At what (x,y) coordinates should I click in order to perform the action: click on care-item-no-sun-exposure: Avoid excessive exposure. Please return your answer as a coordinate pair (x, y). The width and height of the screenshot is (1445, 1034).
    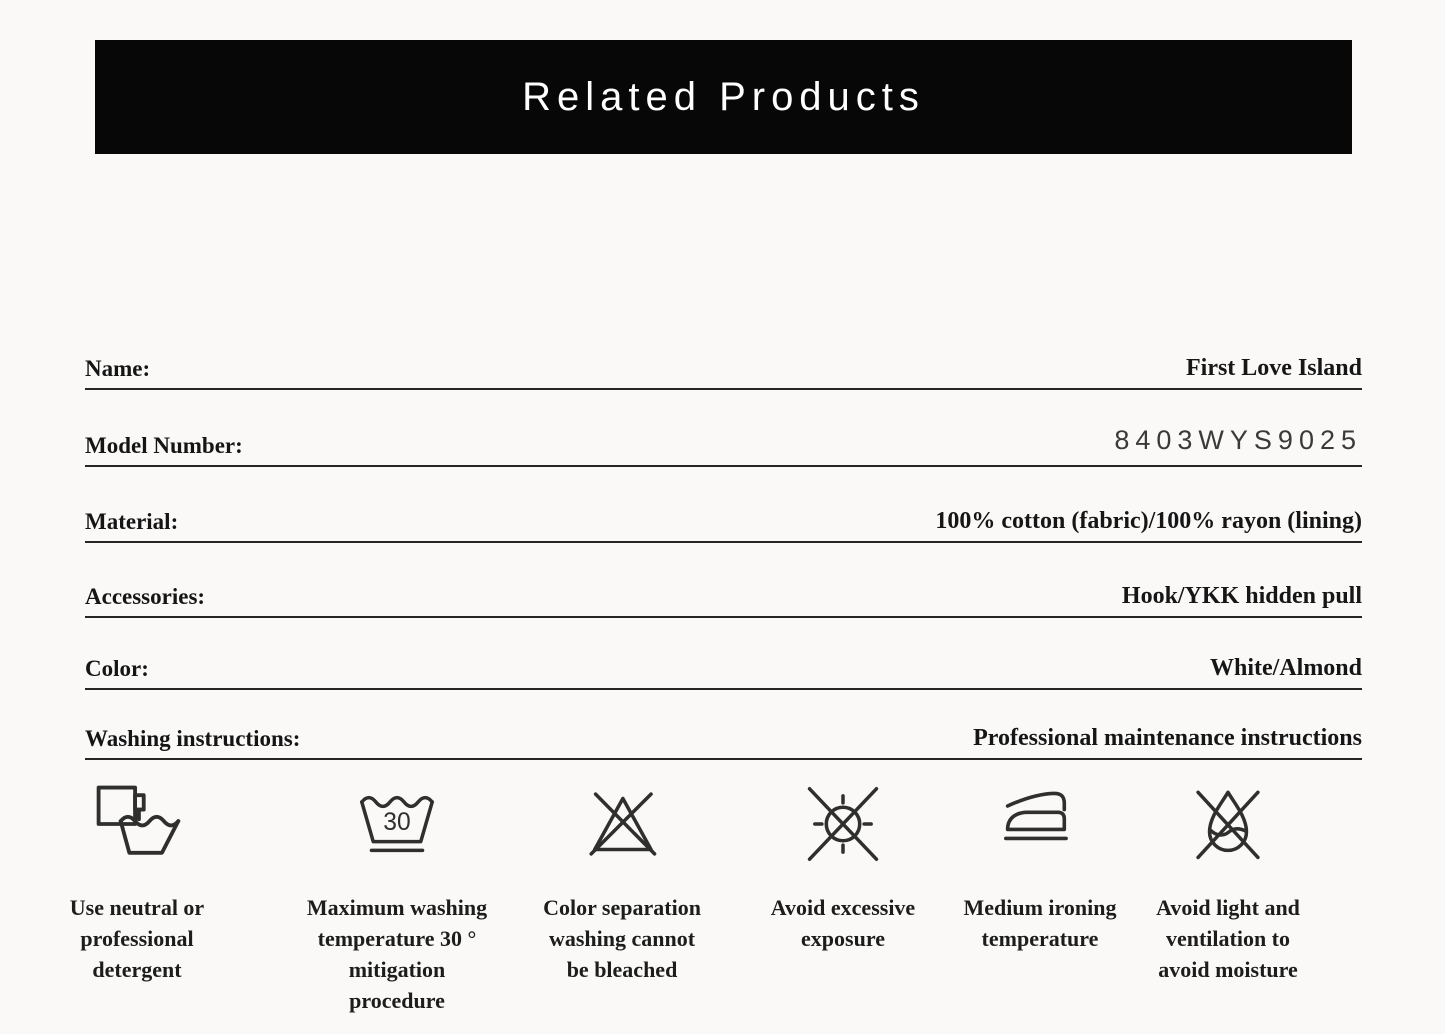
    Looking at the image, I should click on (843, 866).